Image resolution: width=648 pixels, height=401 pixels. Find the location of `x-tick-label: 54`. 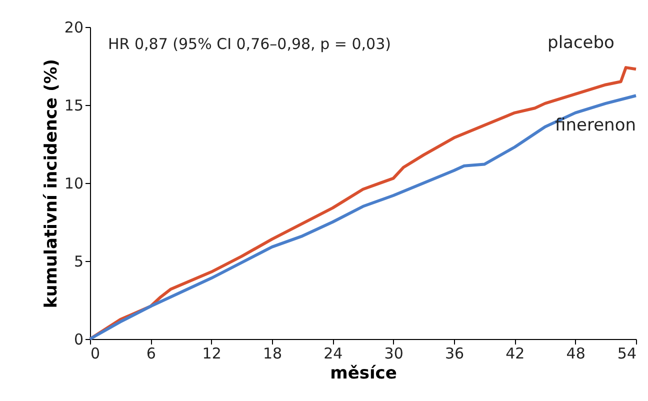

x-tick-label: 54 is located at coordinates (626, 353).